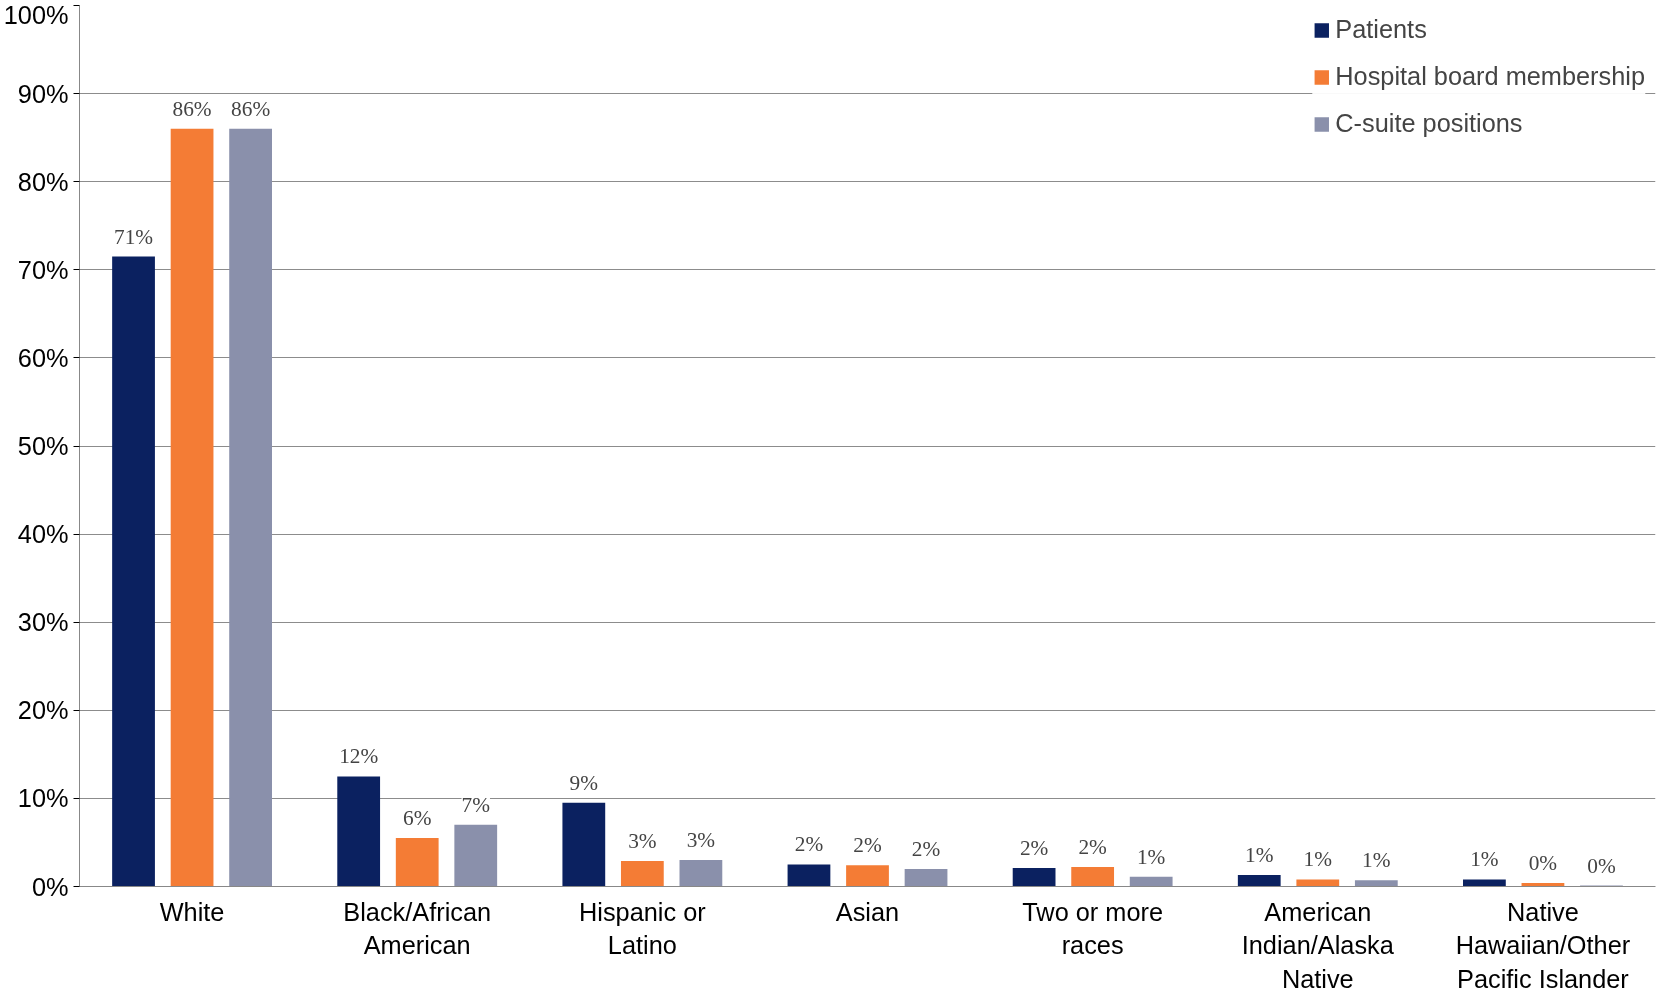  Describe the element at coordinates (1381, 29) in the screenshot. I see `legend-label: Patients` at that location.